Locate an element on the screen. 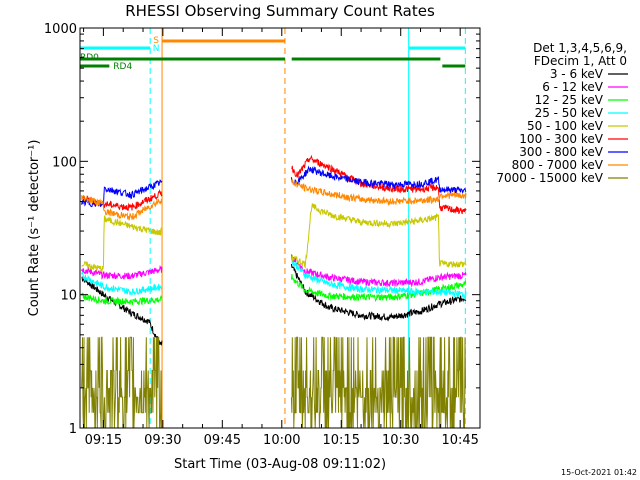 Image resolution: width=640 pixels, height=480 pixels. series-50-100-kev-post is located at coordinates (378, 236).